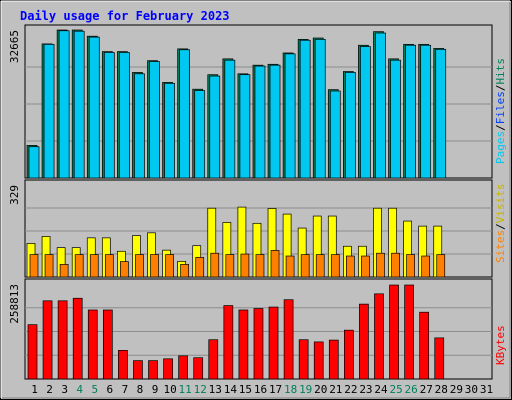 The height and width of the screenshot is (400, 512). Describe the element at coordinates (231, 389) in the screenshot. I see `x-tick-label-day-14: 14` at that location.